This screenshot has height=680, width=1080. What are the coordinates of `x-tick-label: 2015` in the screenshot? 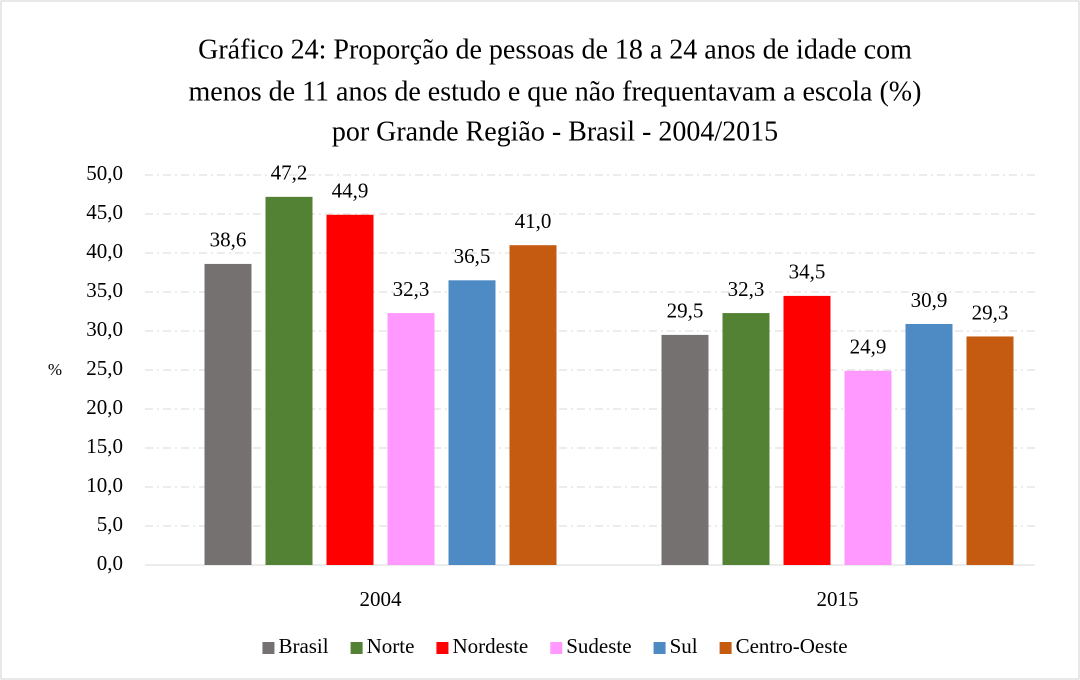 It's located at (838, 599).